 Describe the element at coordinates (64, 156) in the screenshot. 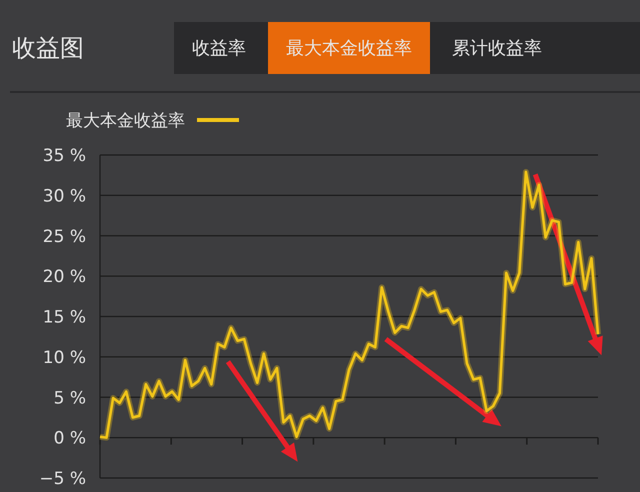

I see `y-tick-label: 35 %` at that location.